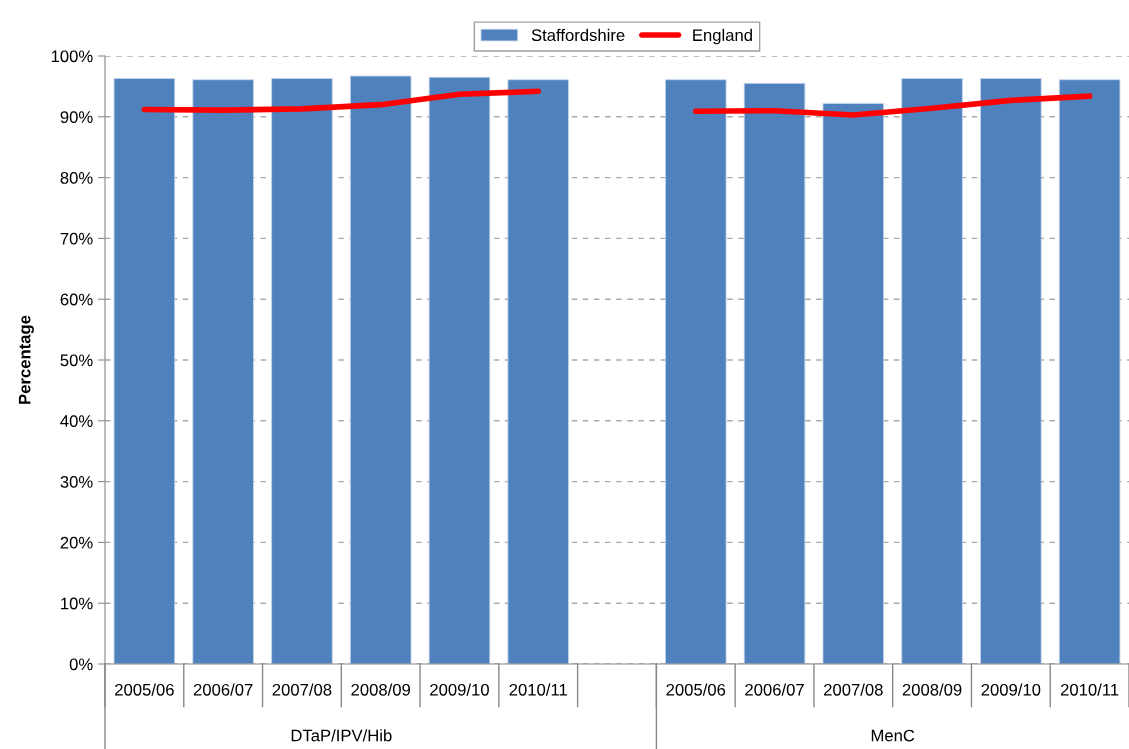 The height and width of the screenshot is (749, 1129). I want to click on y-tick-label: 10%, so click(77, 603).